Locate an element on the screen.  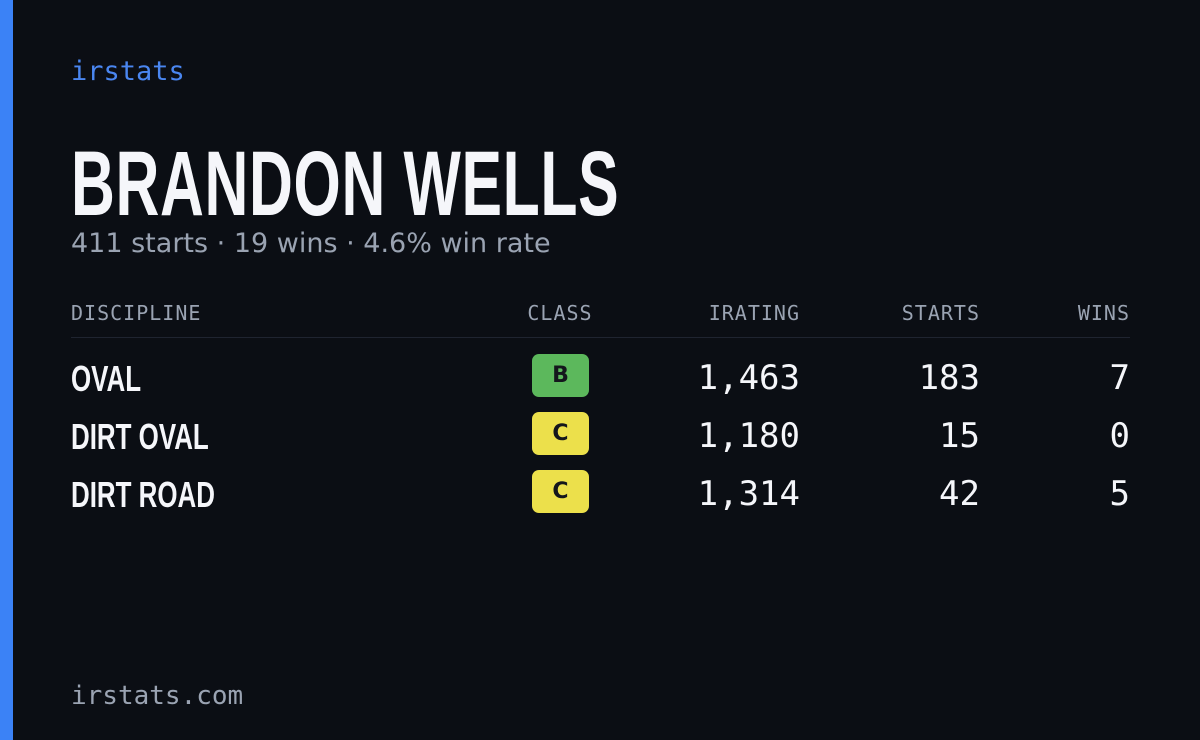
accent-bar is located at coordinates (6, 370).